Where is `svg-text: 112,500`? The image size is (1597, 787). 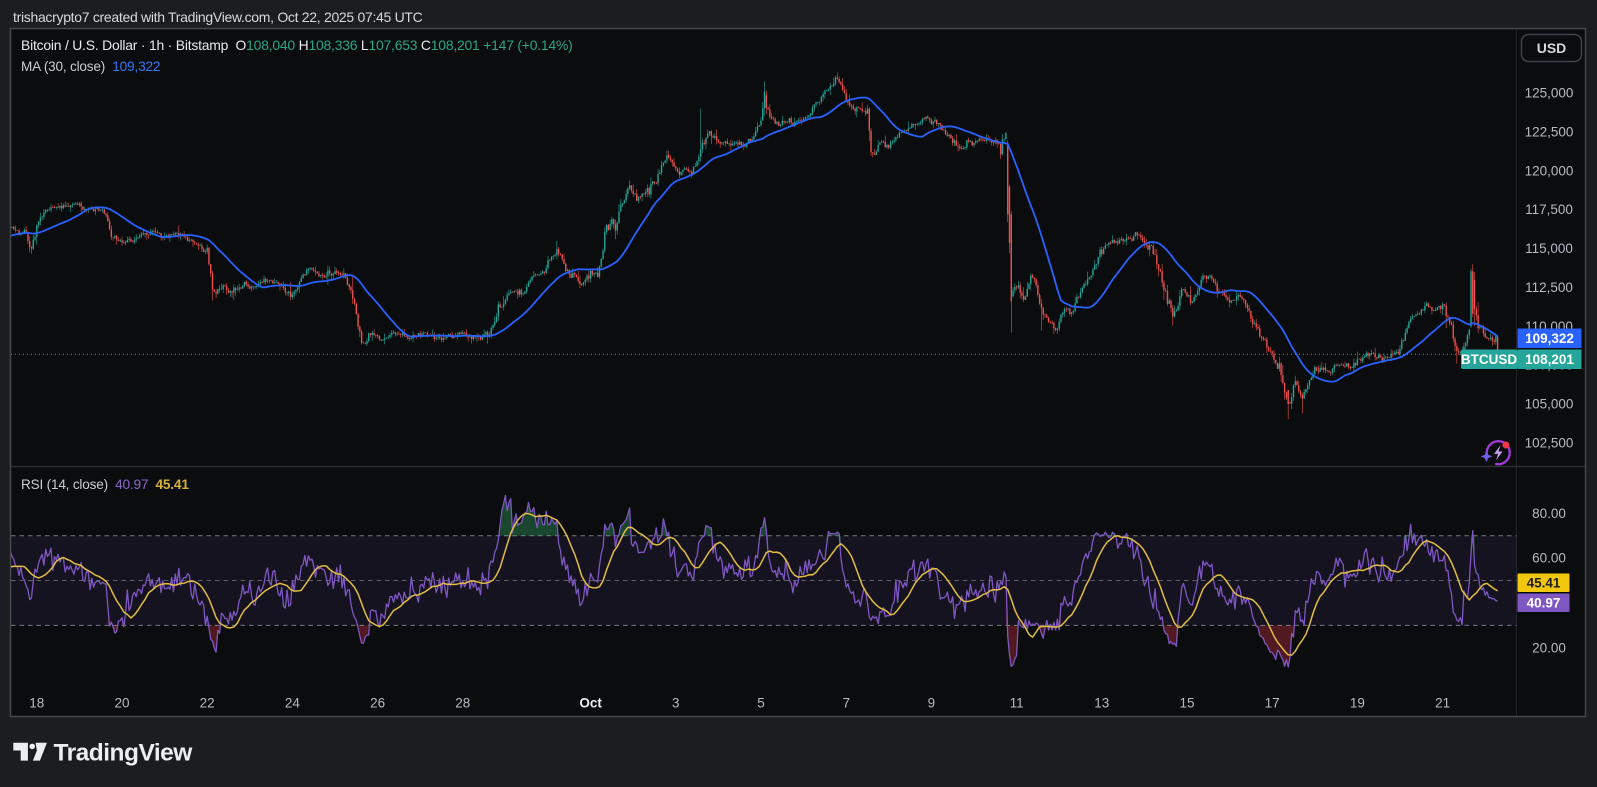 svg-text: 112,500 is located at coordinates (1549, 287).